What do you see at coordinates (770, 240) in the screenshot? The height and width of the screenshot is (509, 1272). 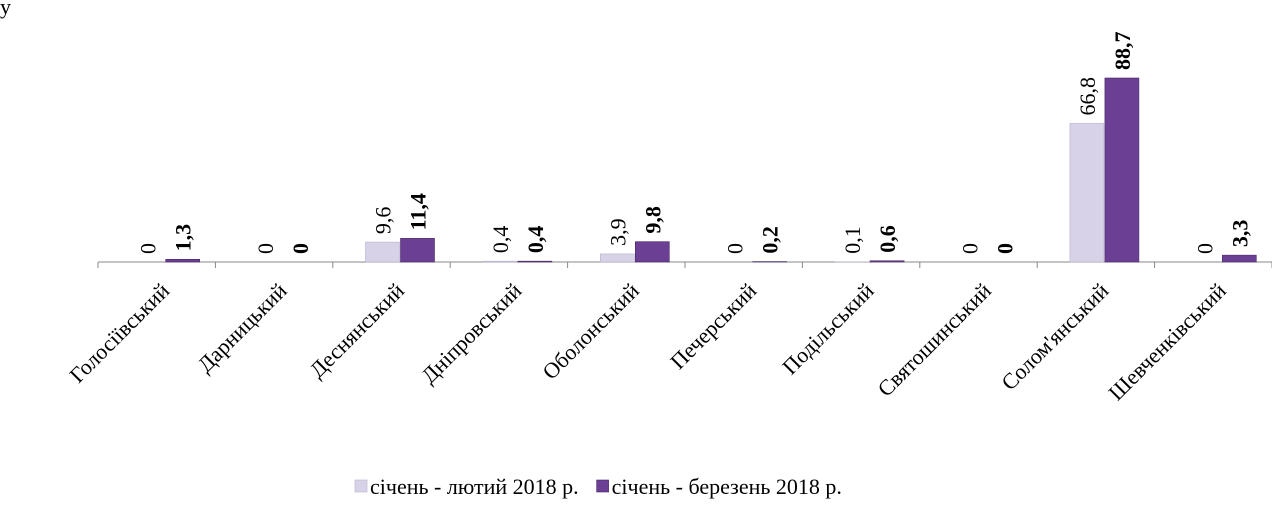 I see `value-label: 0,2` at bounding box center [770, 240].